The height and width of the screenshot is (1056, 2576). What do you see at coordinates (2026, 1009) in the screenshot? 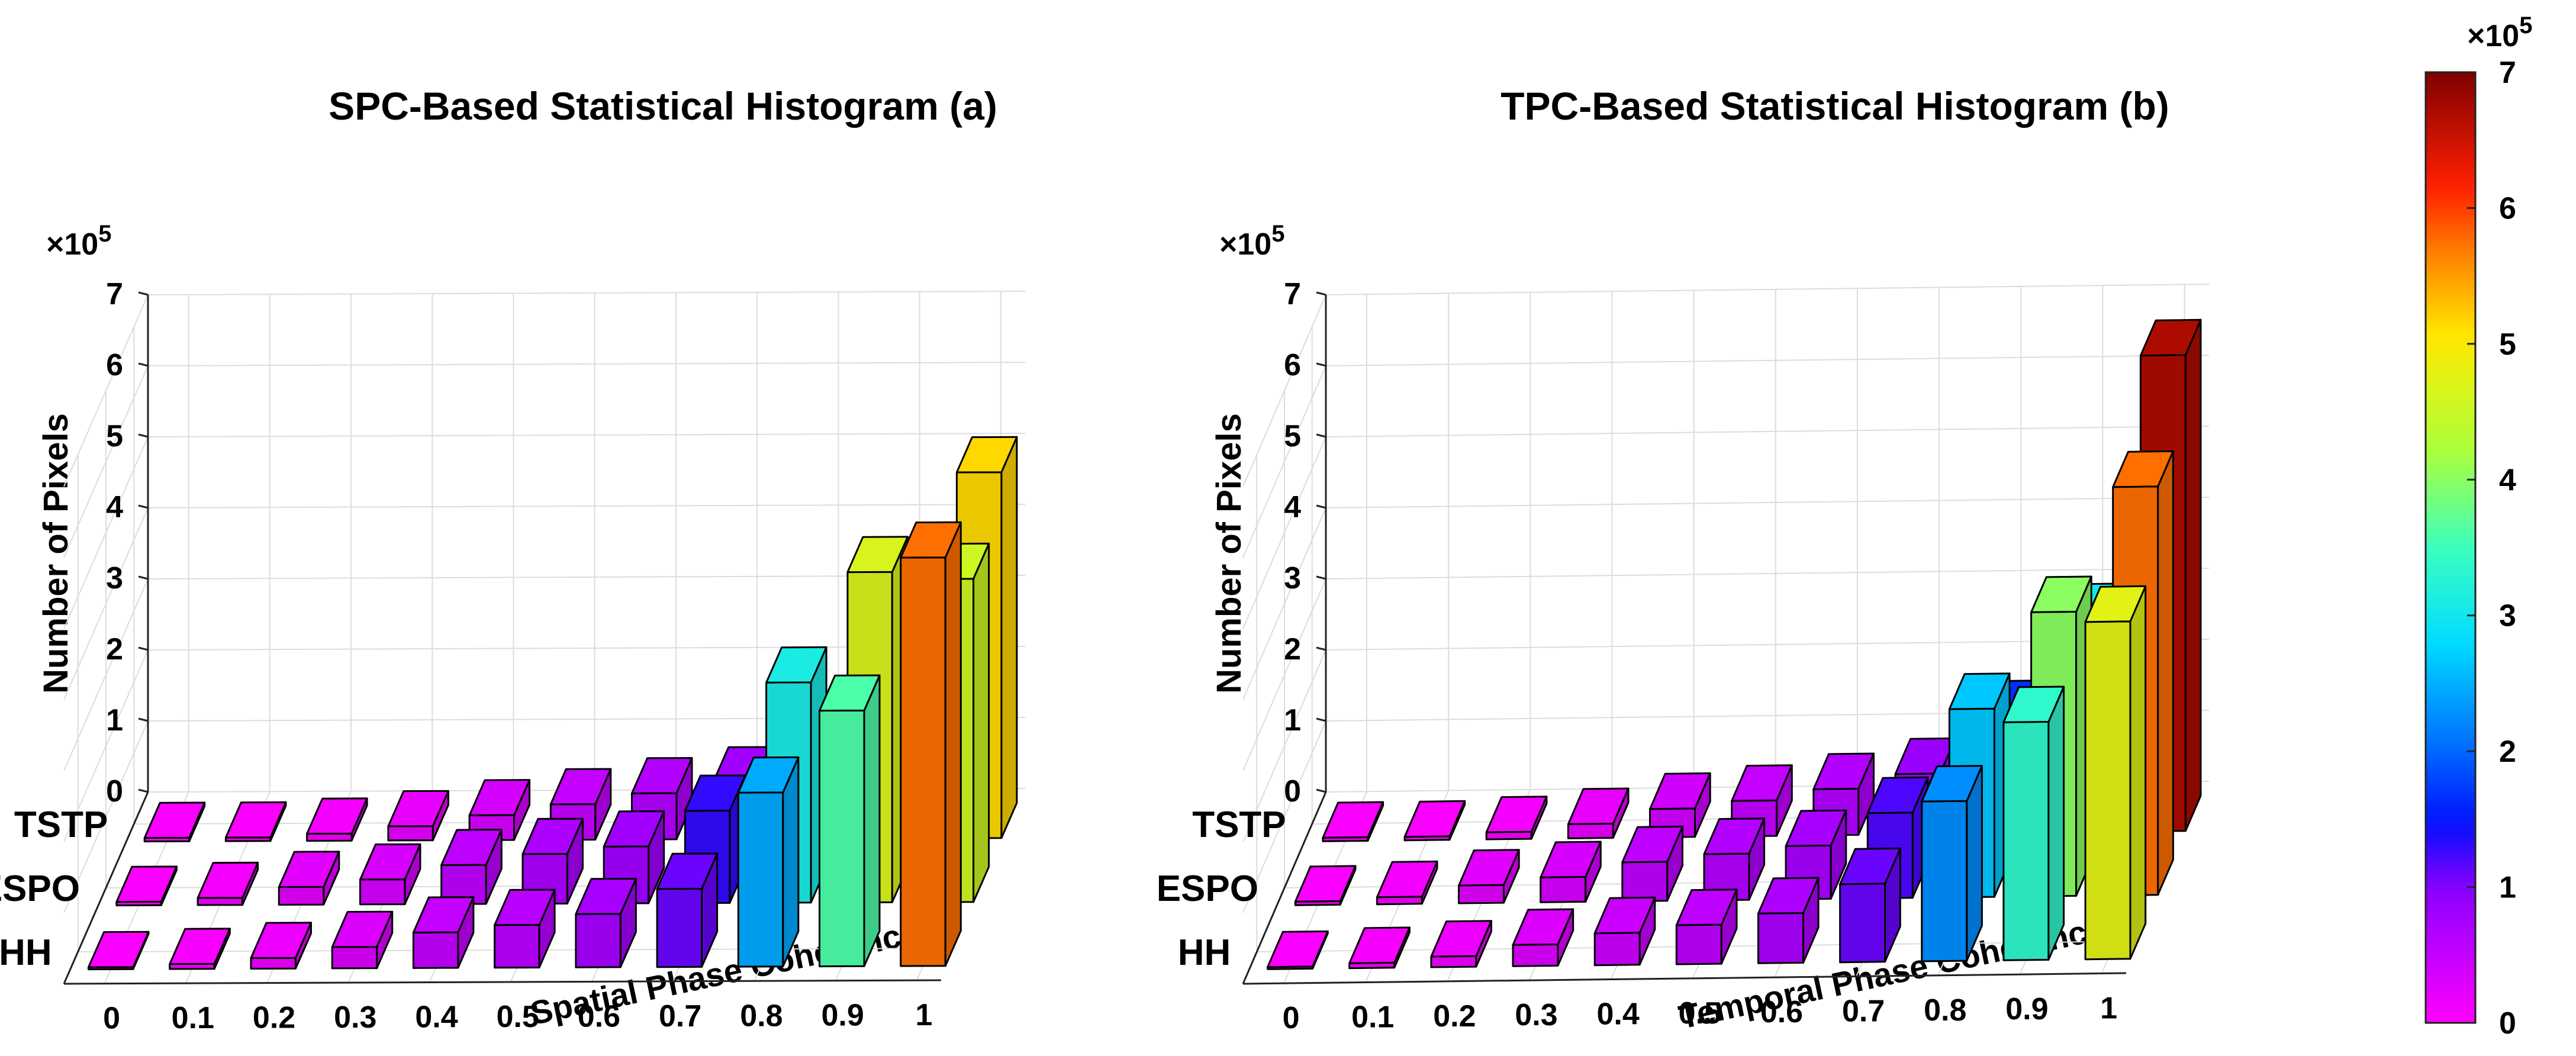
I see `x-tick-label: 0.9` at bounding box center [2026, 1009].